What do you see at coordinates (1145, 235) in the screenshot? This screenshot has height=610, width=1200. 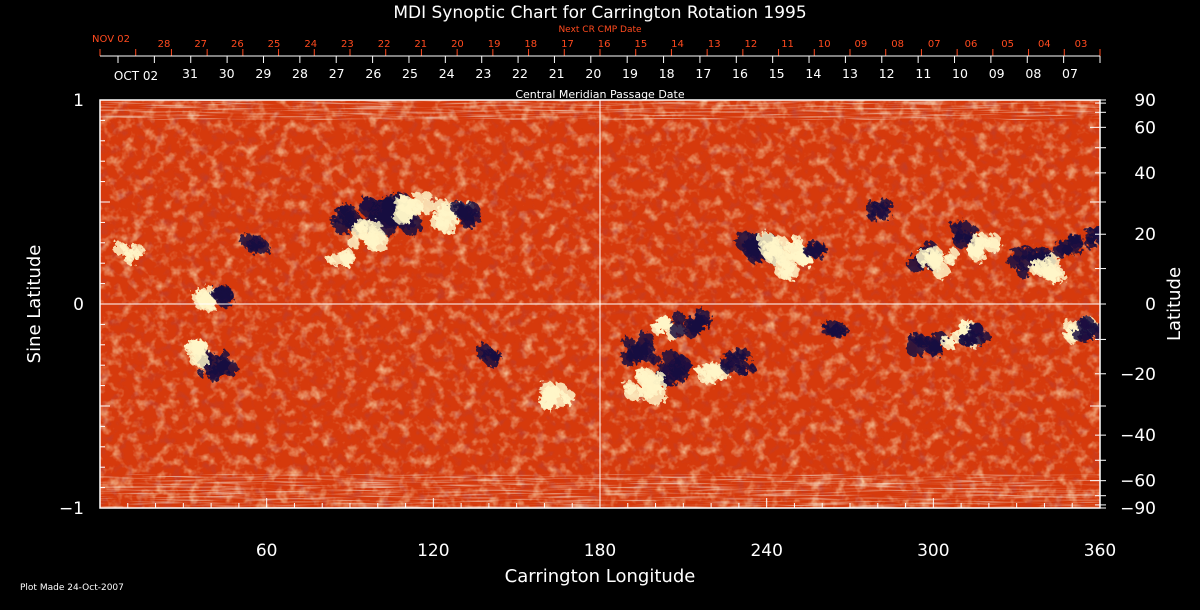 I see `y-right-tick-label: 20` at bounding box center [1145, 235].